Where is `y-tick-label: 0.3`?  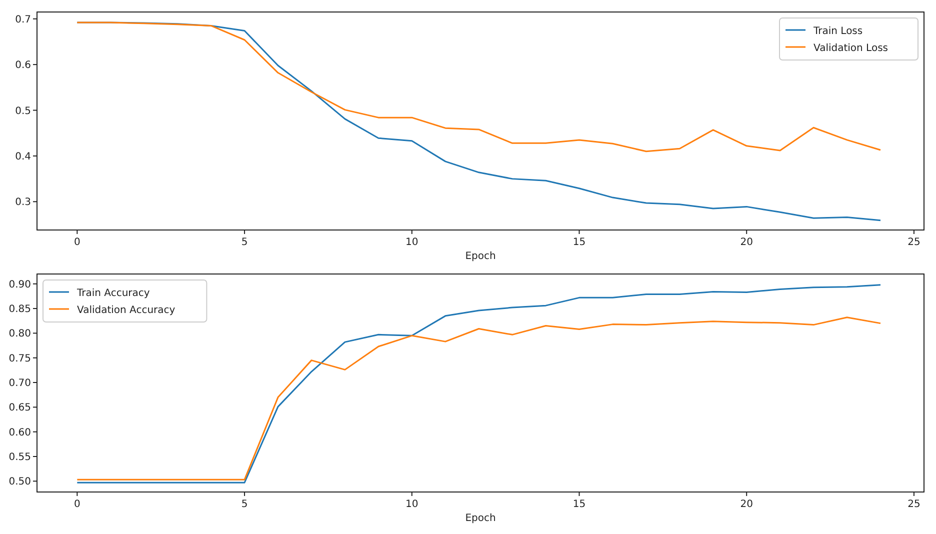
y-tick-label: 0.3 is located at coordinates (23, 202).